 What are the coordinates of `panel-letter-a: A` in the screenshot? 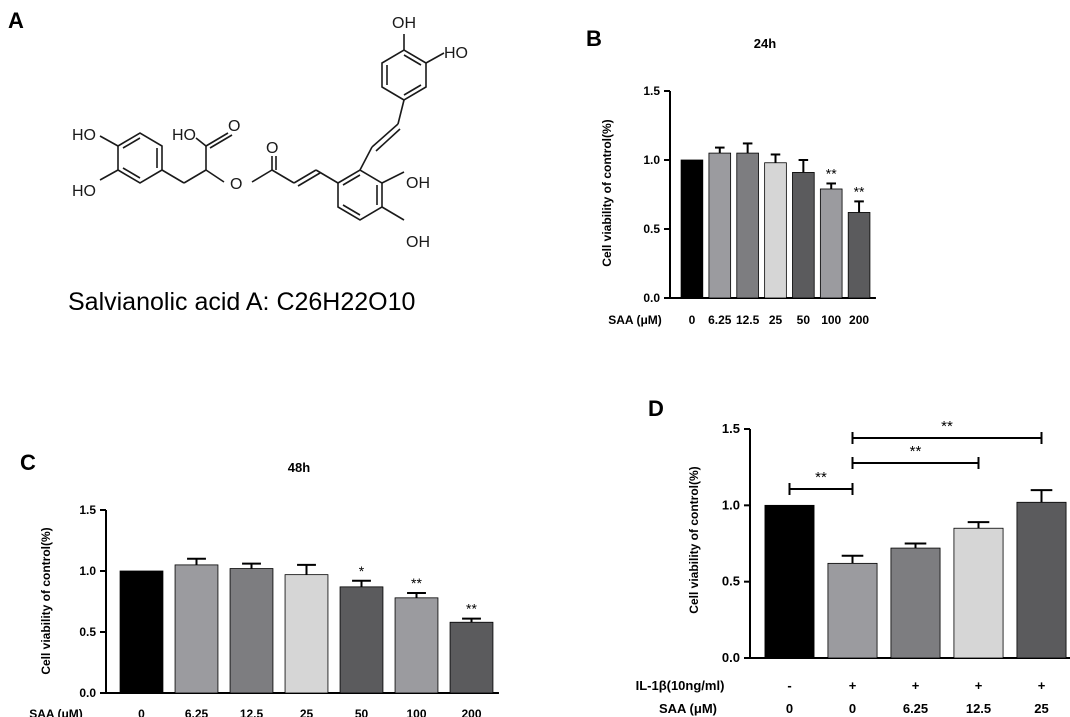 It's located at (16, 20).